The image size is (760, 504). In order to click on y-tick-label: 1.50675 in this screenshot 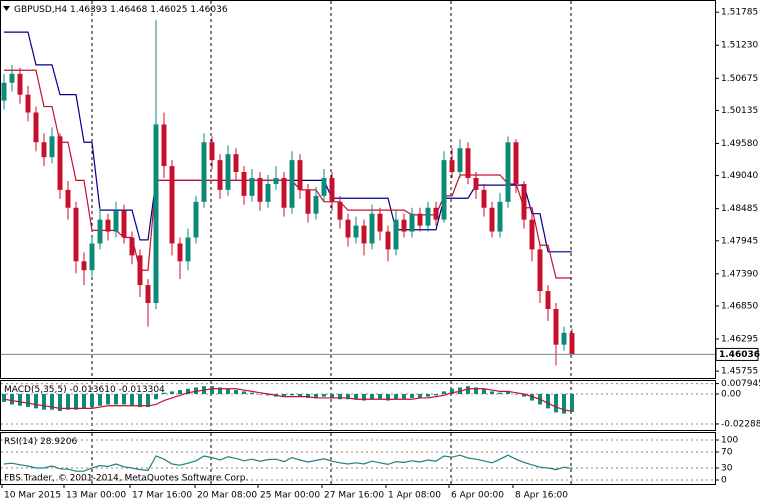, I will do `click(739, 79)`.